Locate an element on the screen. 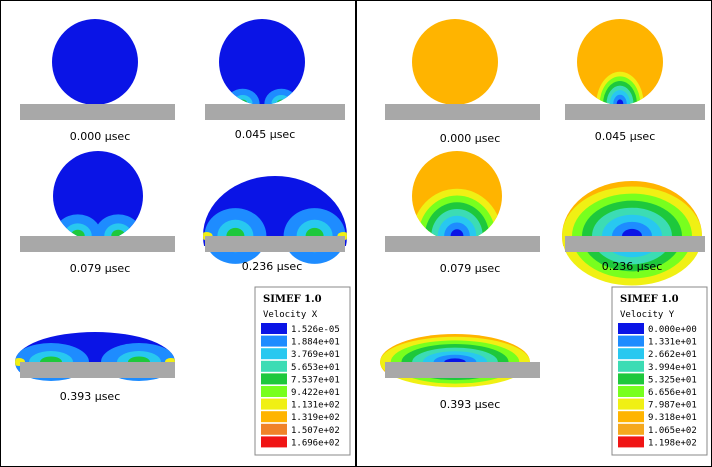 Image resolution: width=712 pixels, height=467 pixels. legend-value: 1.526e-05 is located at coordinates (315, 330).